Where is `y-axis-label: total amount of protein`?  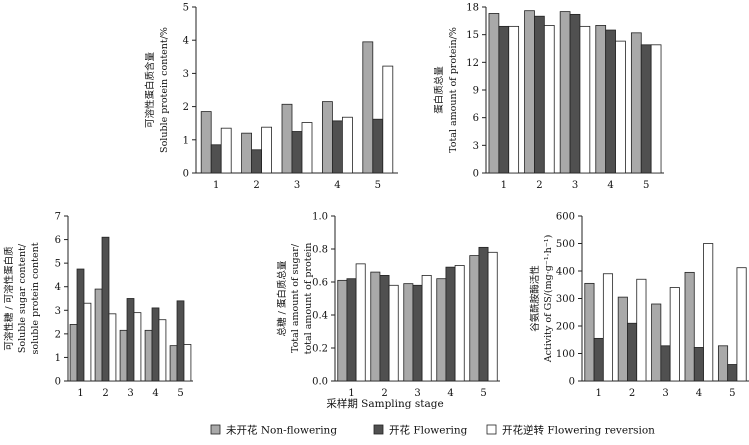 y-axis-label: total amount of protein is located at coordinates (308, 299).